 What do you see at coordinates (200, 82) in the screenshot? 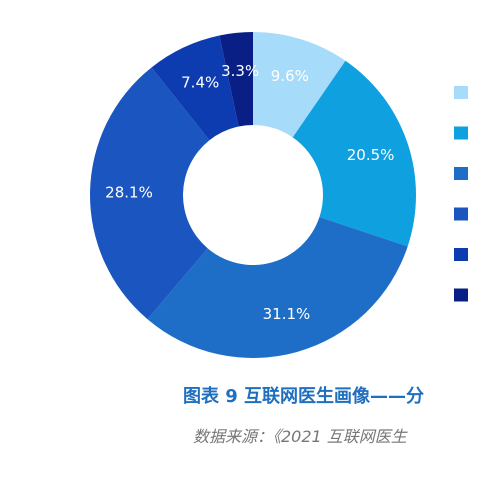
I see `value-label: 7.4%` at bounding box center [200, 82].